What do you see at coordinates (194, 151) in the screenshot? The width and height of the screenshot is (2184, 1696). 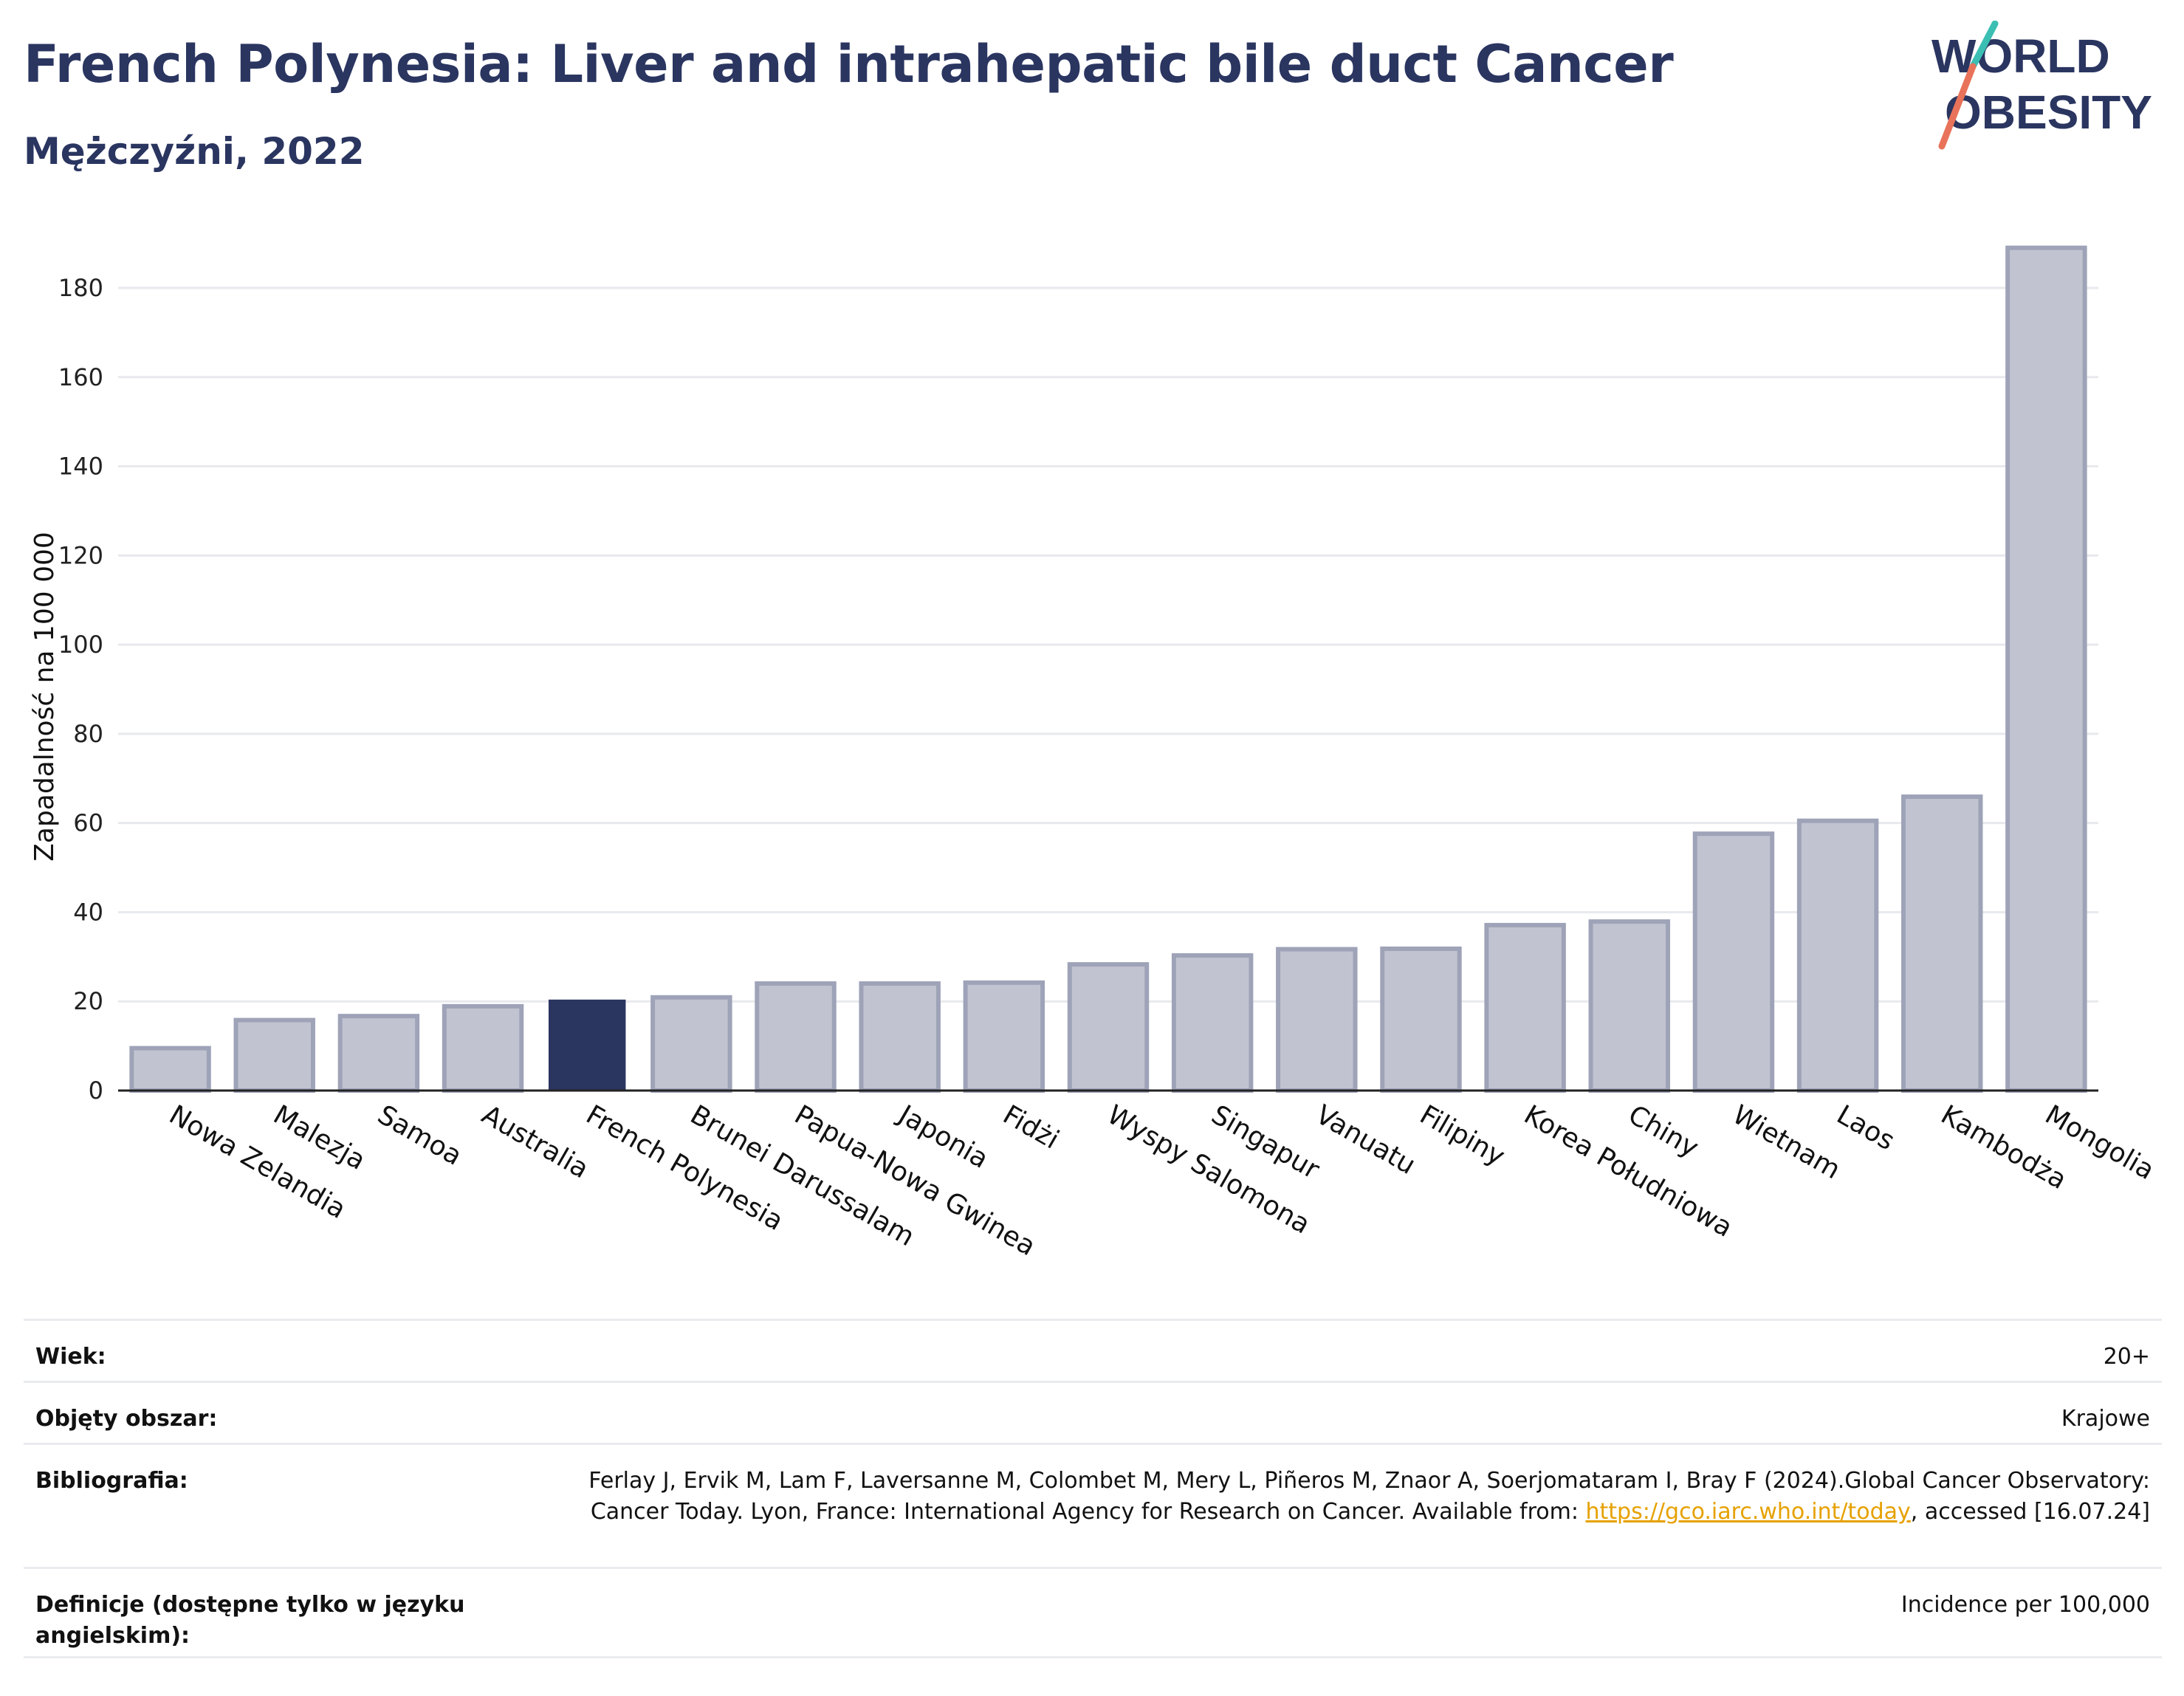 I see `chart-subtitle: Mężczyźni, 2022` at bounding box center [194, 151].